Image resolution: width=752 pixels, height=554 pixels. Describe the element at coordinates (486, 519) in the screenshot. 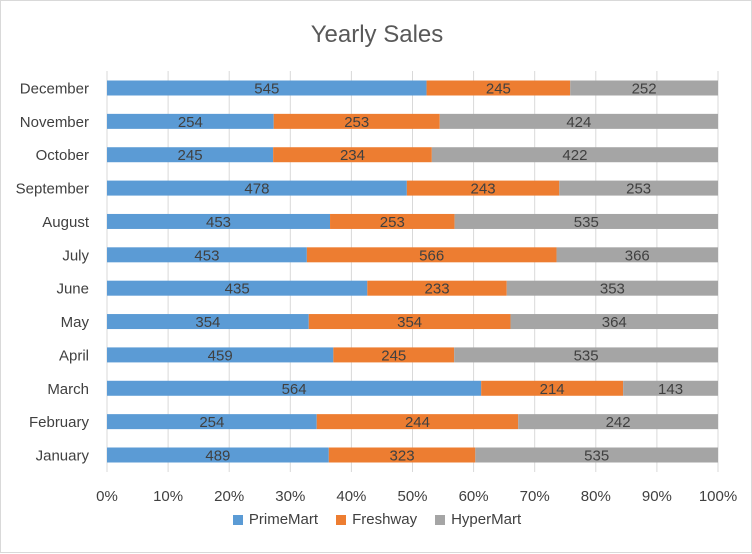

I see `legend-label: HyperMart` at that location.